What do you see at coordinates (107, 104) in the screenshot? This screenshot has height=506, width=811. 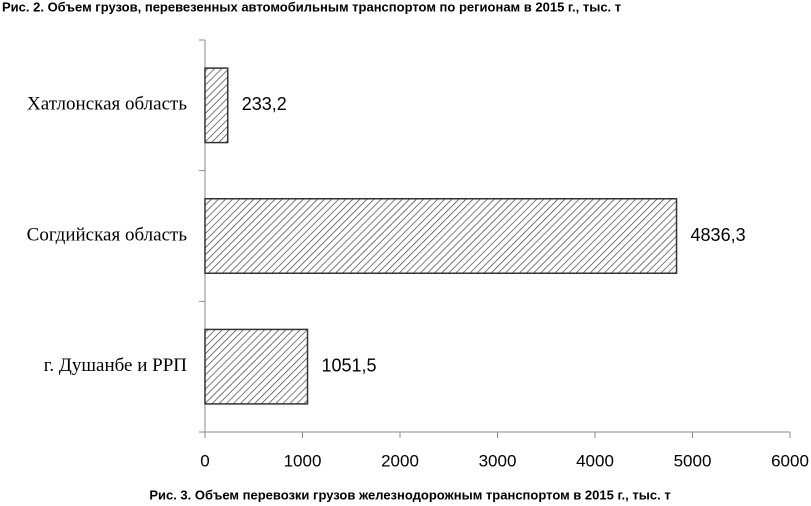 I see `category-label: Хатлонская область` at bounding box center [107, 104].